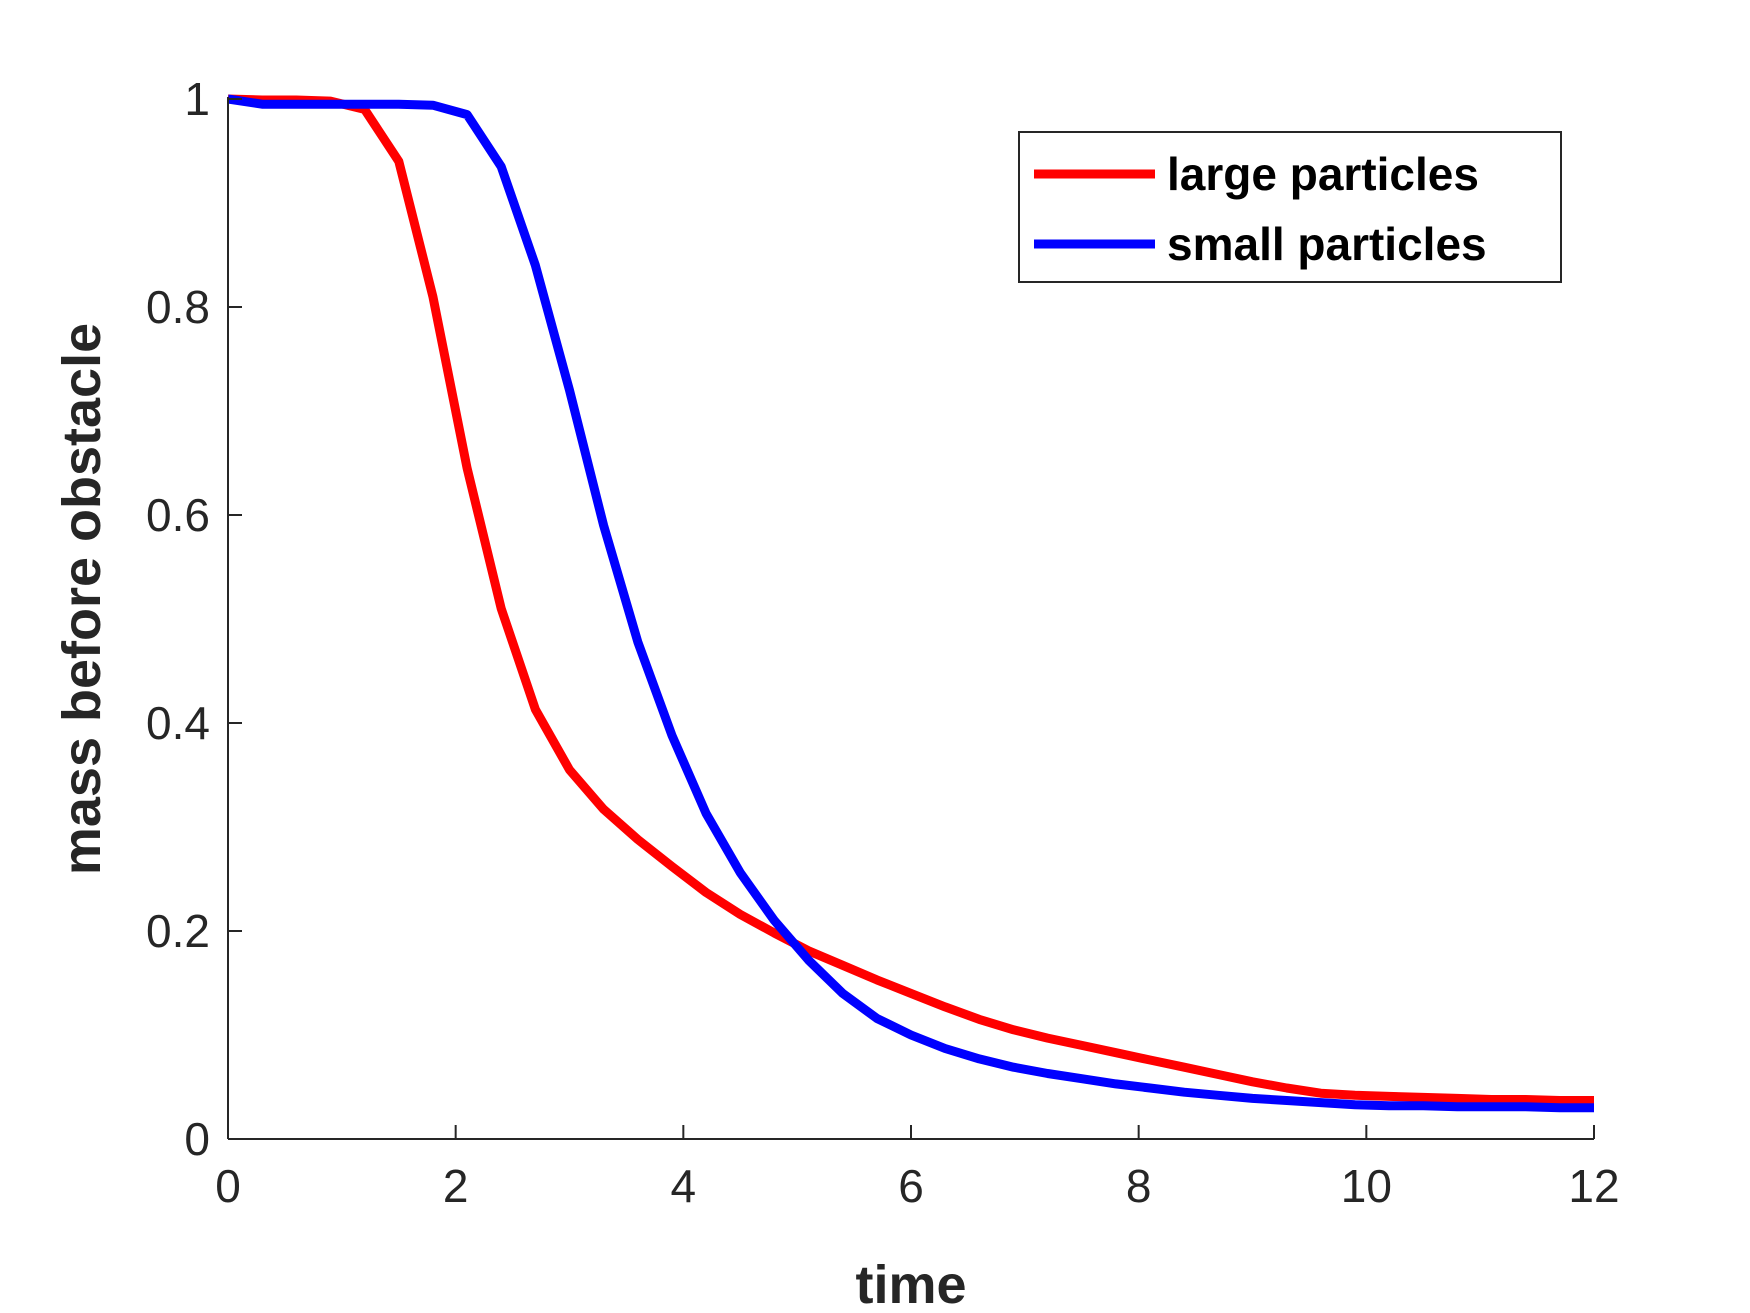 This screenshot has width=1750, height=1313. I want to click on legend-box, so click(1290, 207).